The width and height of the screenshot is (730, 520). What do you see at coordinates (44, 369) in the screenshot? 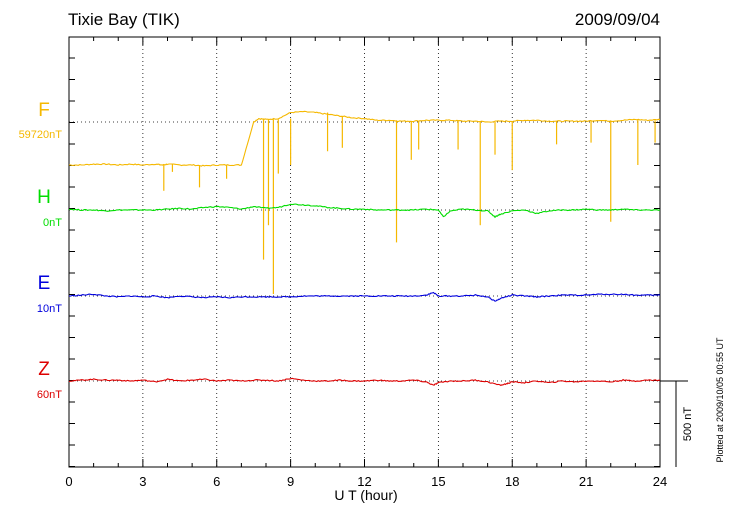
I see `series-name-Z: Z` at bounding box center [44, 369].